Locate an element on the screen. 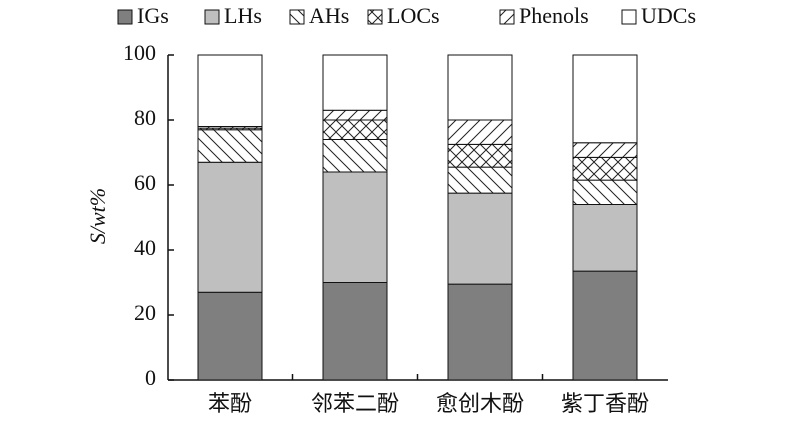 The image size is (800, 422). legend-label: IGs is located at coordinates (153, 15).